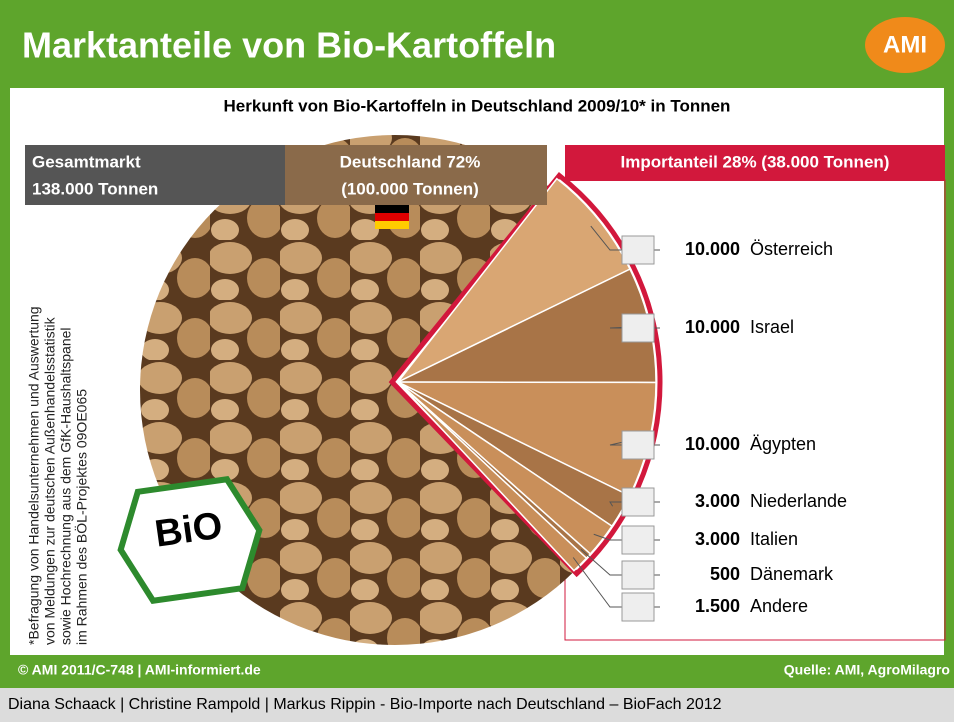  Describe the element at coordinates (95, 188) in the screenshot. I see `total-label: 138.000 Tonnen` at that location.